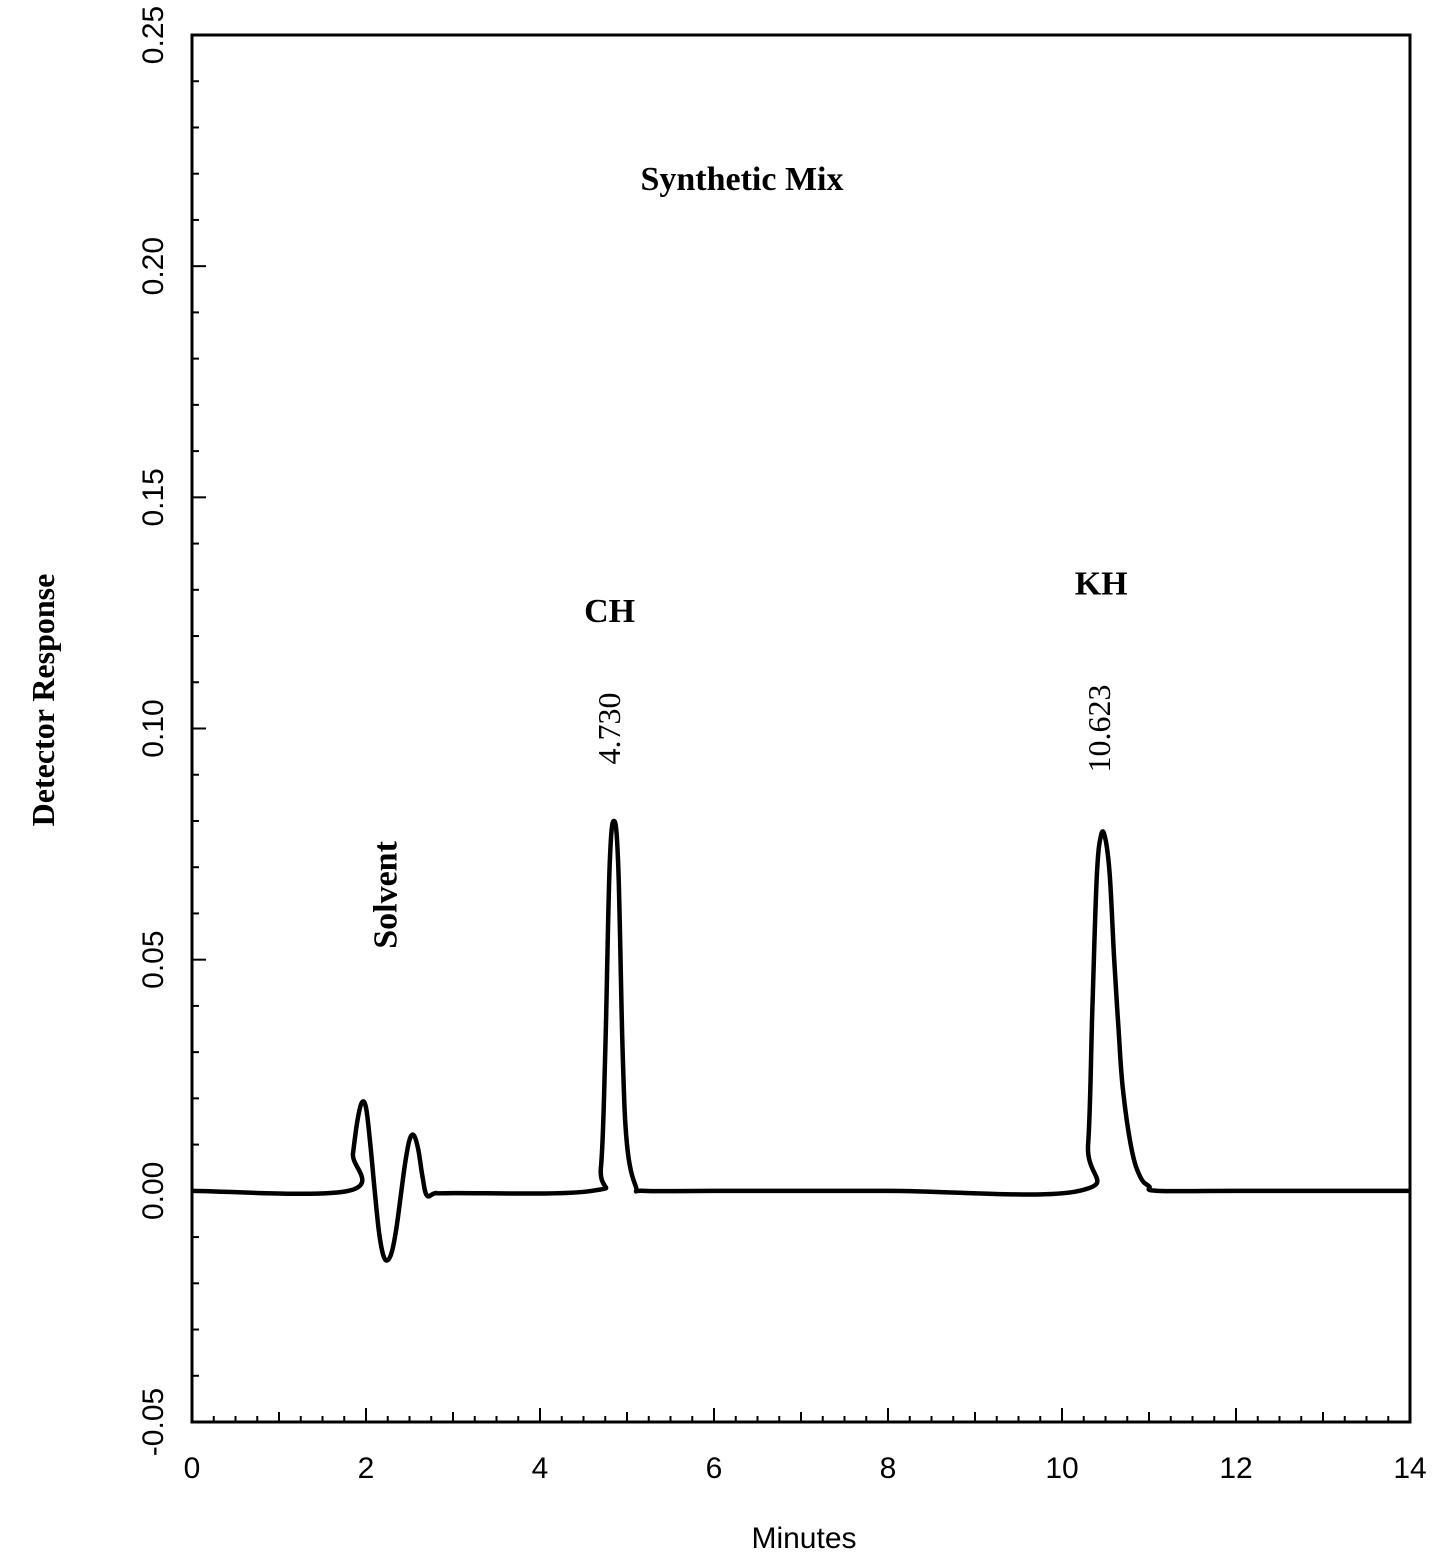 The width and height of the screenshot is (1454, 1565). I want to click on x-tick-label: 10, so click(1061, 1468).